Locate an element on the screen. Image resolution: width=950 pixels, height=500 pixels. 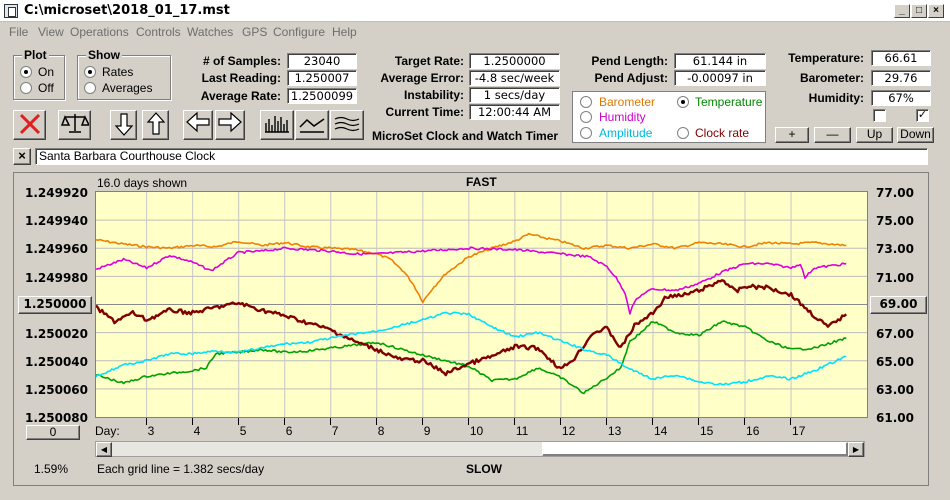
multi-line-button is located at coordinates (347, 125).